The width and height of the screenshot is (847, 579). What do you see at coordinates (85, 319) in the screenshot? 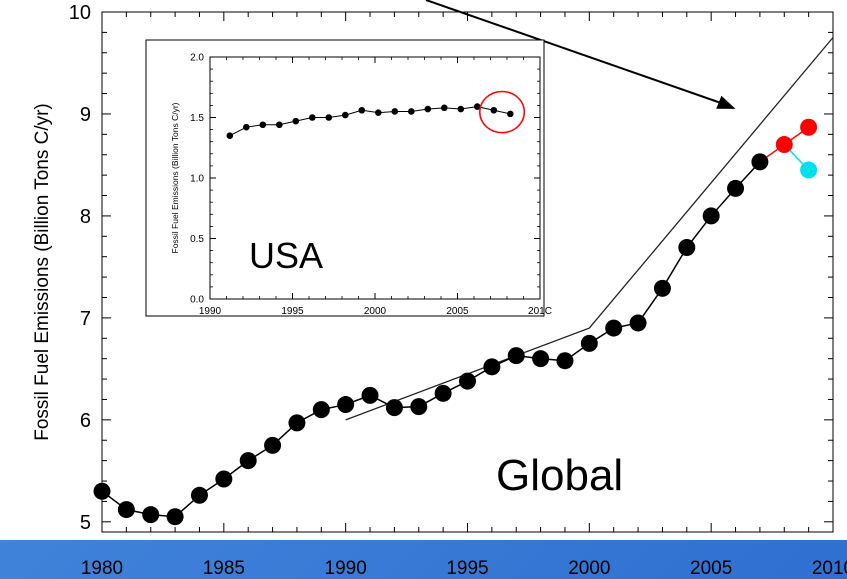
I see `main-y-tick-label: 7` at bounding box center [85, 319].